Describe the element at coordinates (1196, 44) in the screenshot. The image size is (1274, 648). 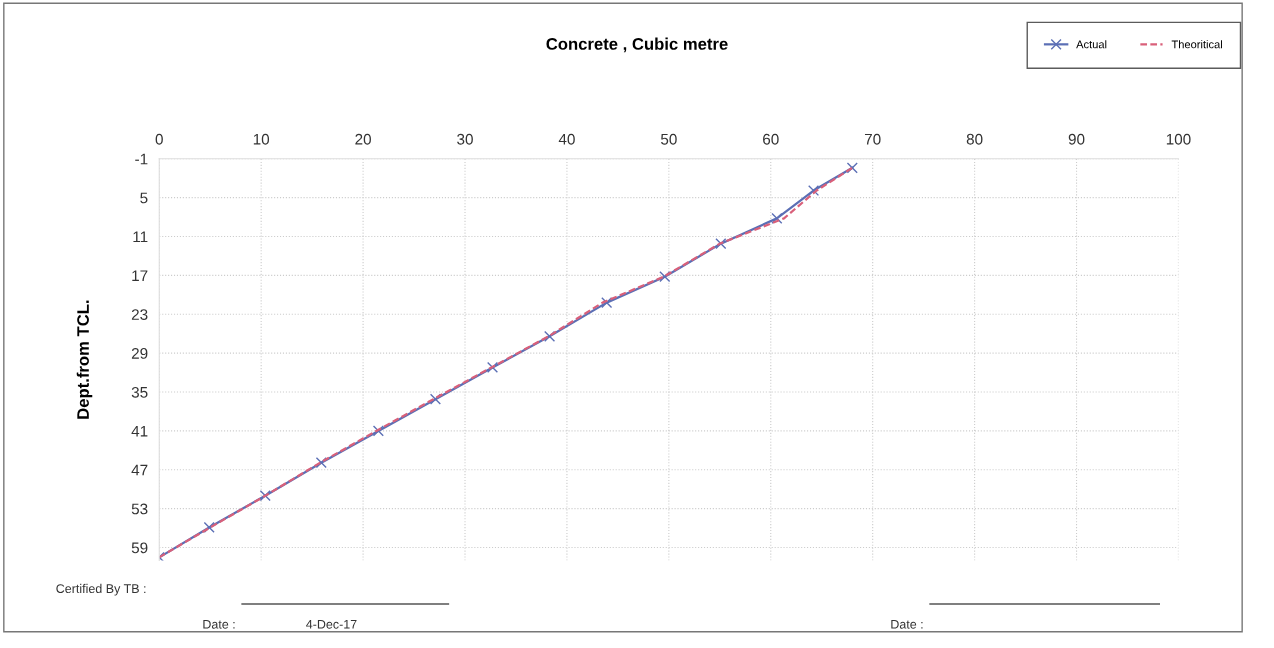
I see `legend-label: Theoritical` at that location.